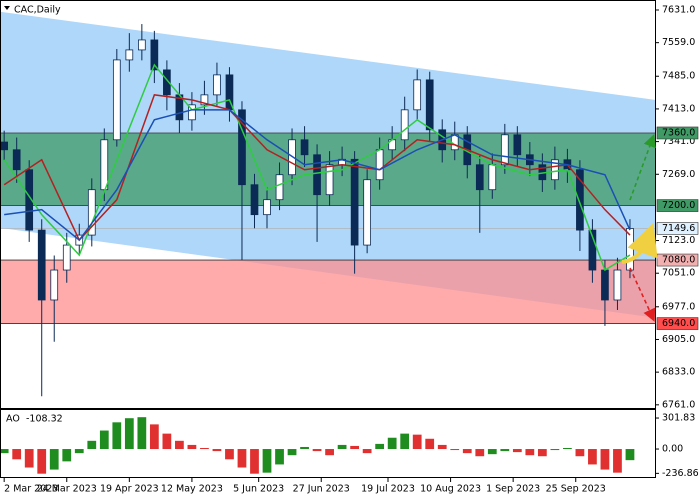  What do you see at coordinates (678, 404) in the screenshot?
I see `y-tick-label: 6761.0` at bounding box center [678, 404].